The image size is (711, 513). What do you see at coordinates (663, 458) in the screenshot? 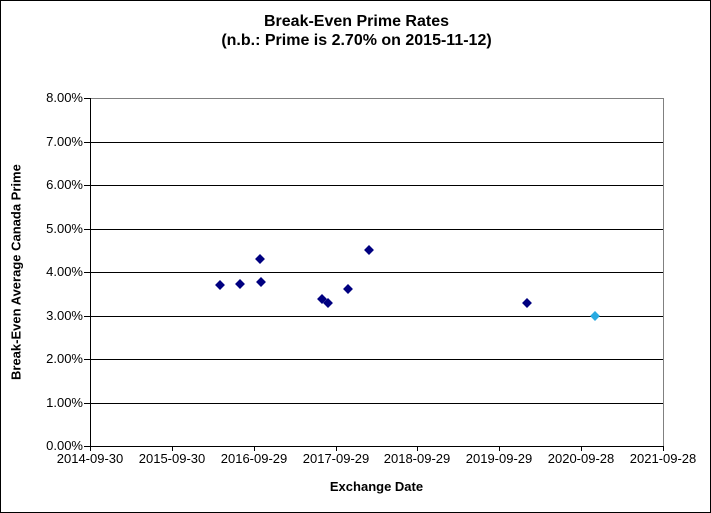
I see `x-tick-label: 2021-09-28` at bounding box center [663, 458].